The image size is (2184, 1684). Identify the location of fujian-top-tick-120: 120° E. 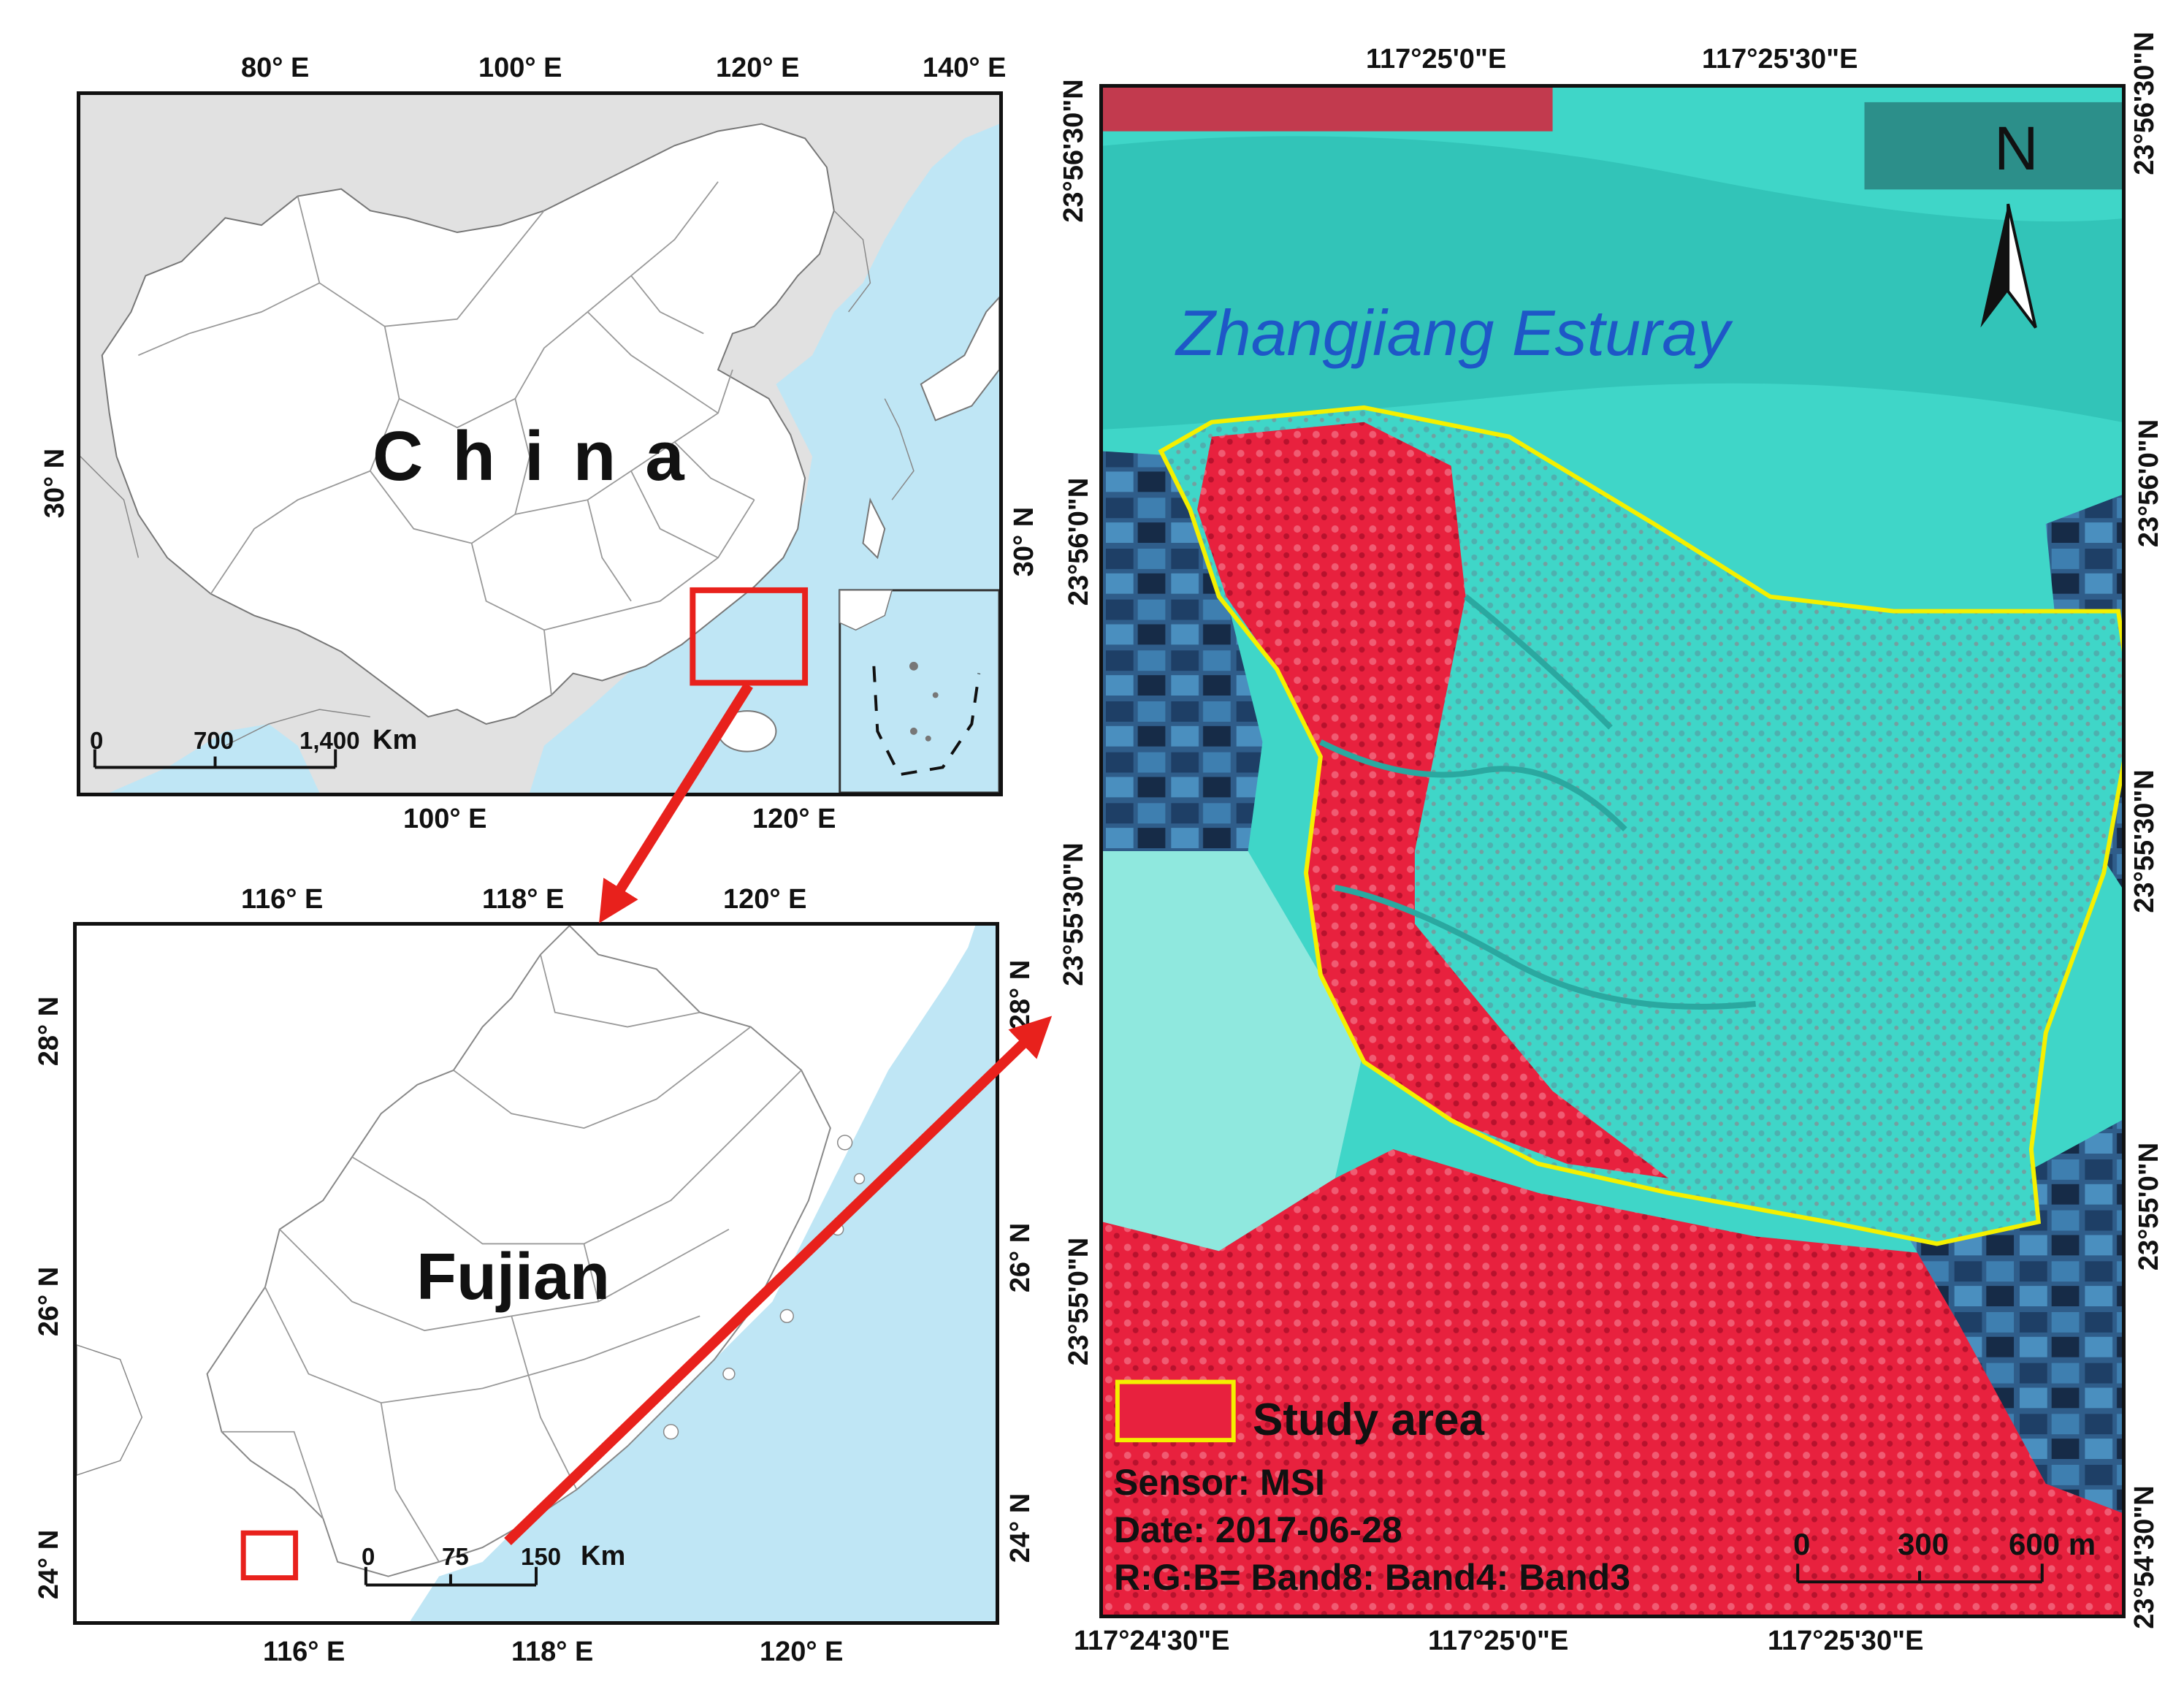
(765, 899).